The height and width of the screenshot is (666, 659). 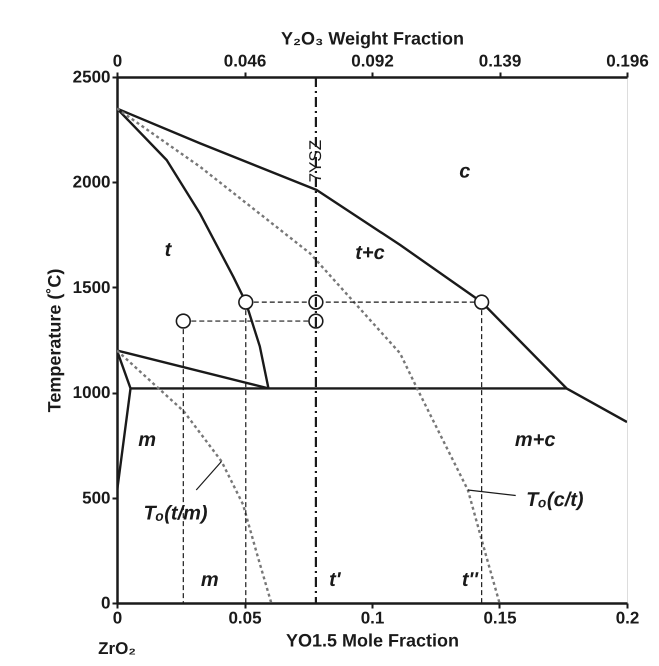 I want to click on y-tick-label: 500, so click(x=96, y=498).